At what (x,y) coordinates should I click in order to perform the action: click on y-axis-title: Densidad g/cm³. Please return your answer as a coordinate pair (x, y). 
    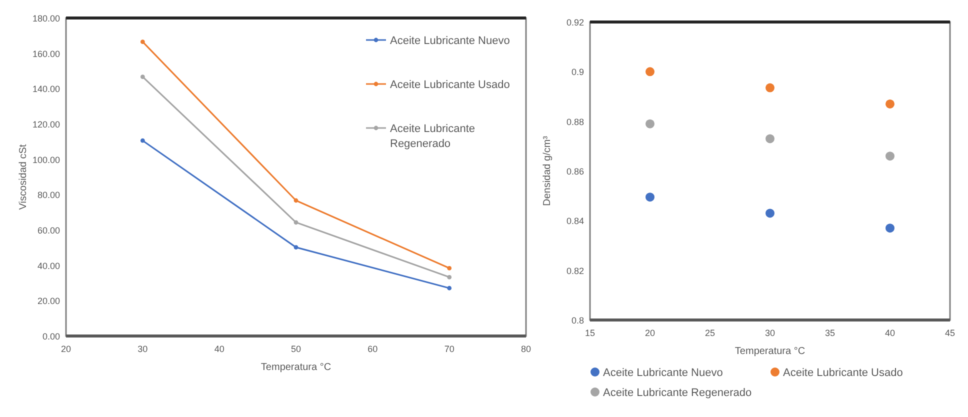
    Looking at the image, I should click on (547, 170).